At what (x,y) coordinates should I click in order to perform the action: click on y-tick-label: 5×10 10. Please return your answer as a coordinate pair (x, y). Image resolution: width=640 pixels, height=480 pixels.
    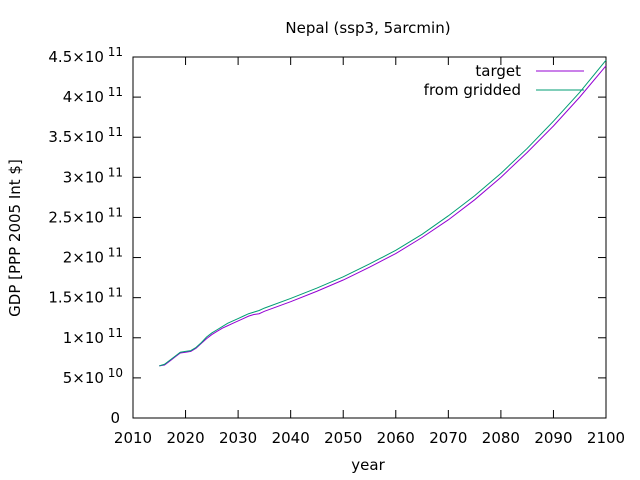
    Looking at the image, I should click on (93, 376).